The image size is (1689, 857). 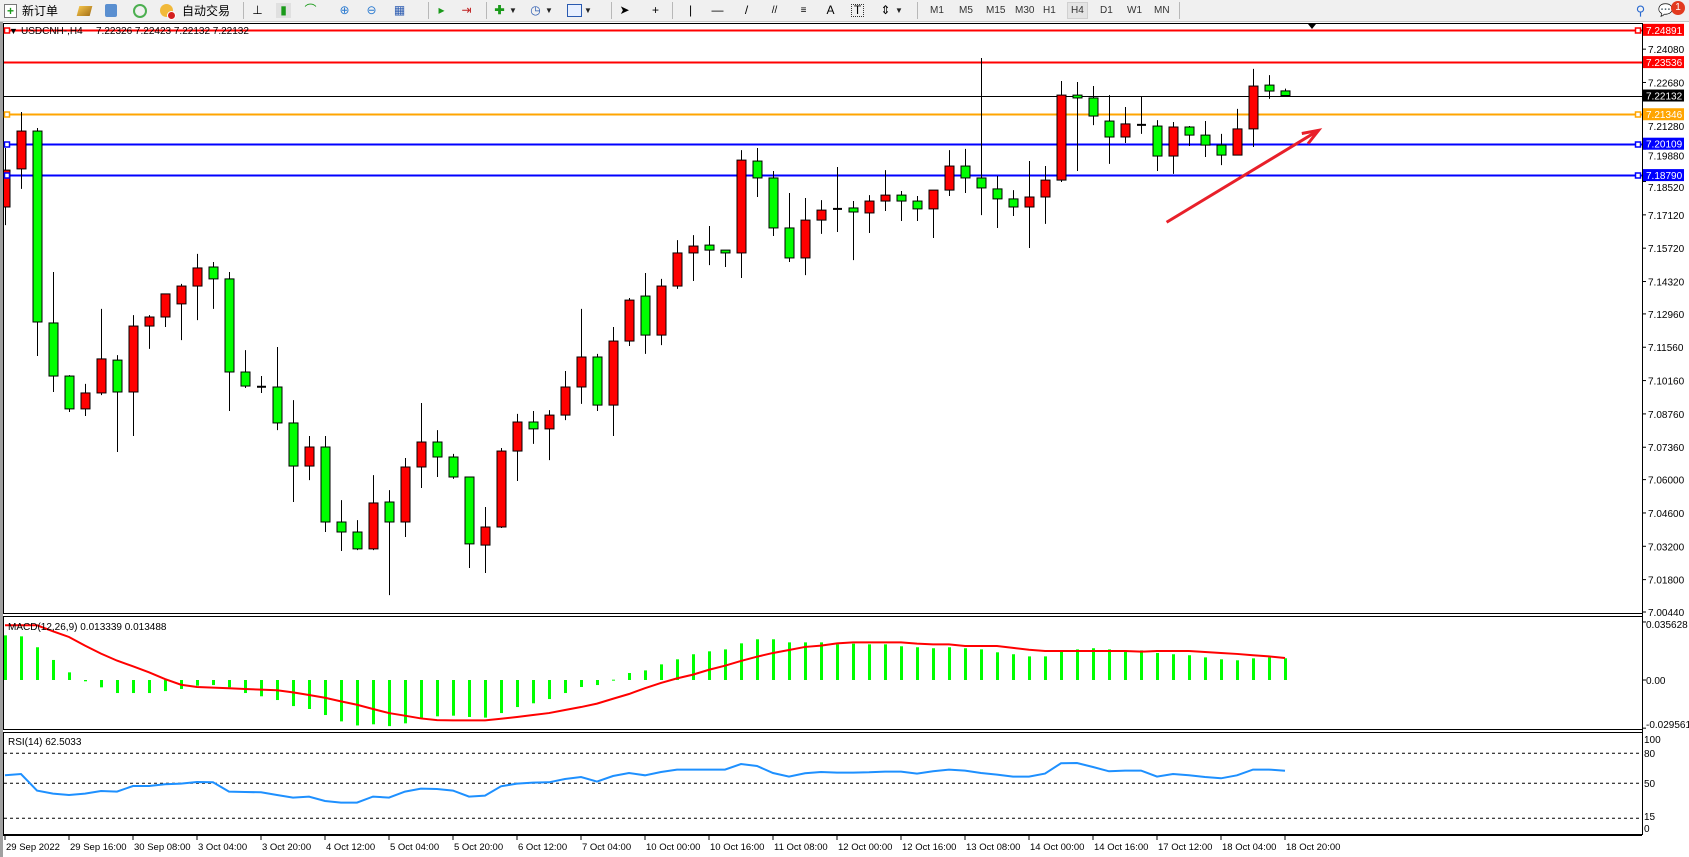 What do you see at coordinates (1162, 10) in the screenshot?
I see `timeframe-mn: MN` at bounding box center [1162, 10].